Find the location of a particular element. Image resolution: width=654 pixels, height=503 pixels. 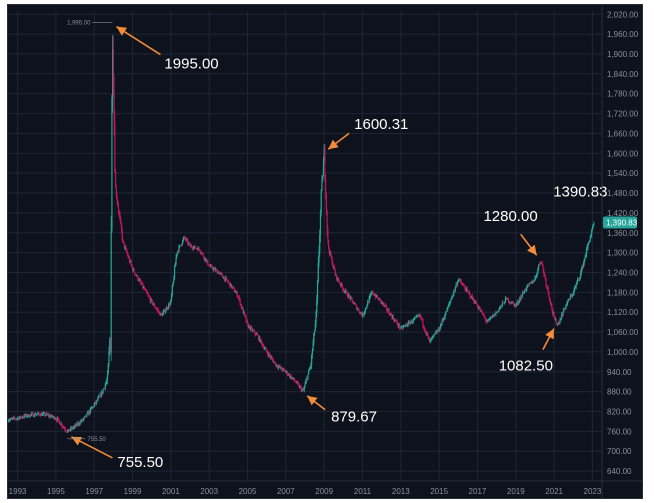

y-tick-label: 940.00 is located at coordinates (619, 372).